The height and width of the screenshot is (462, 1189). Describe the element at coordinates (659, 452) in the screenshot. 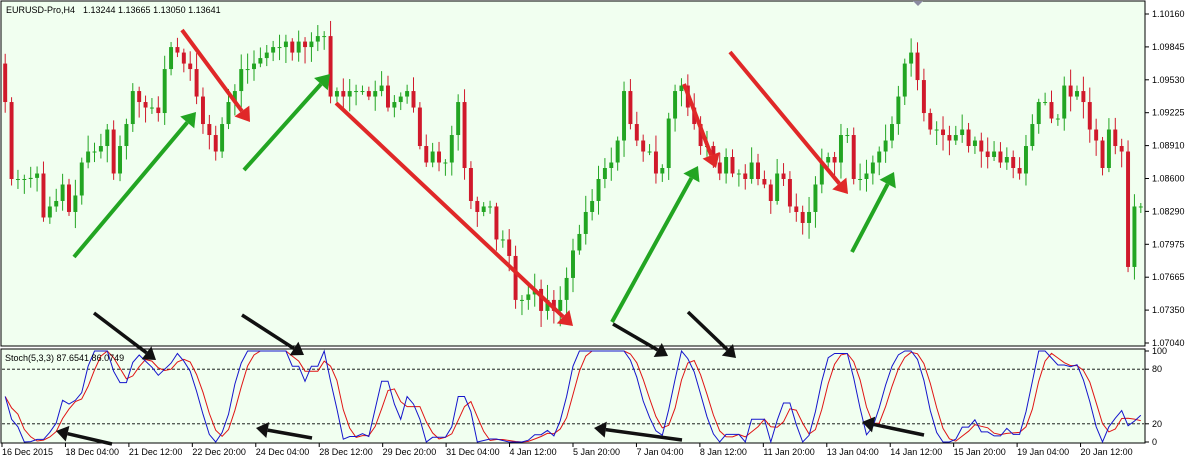

I see `time-tick-label: 7 Jan 04:00` at that location.